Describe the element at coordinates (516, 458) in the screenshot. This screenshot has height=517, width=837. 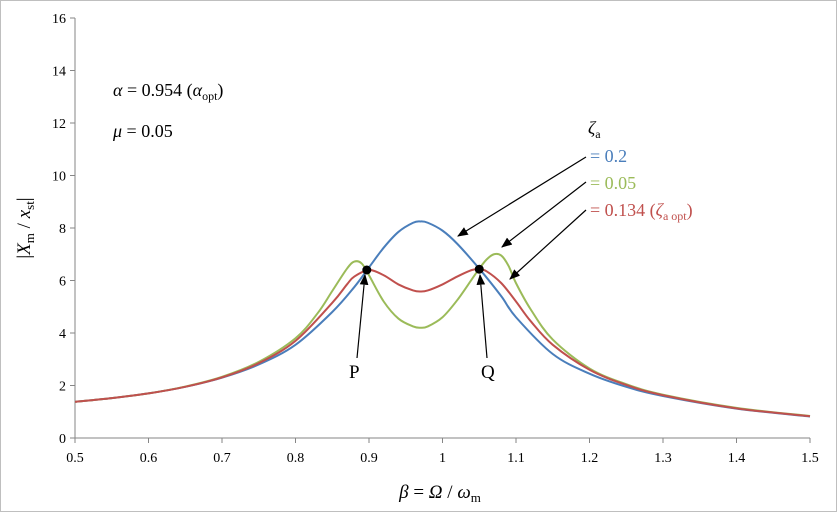
I see `x-tick-label: 1.1` at that location.